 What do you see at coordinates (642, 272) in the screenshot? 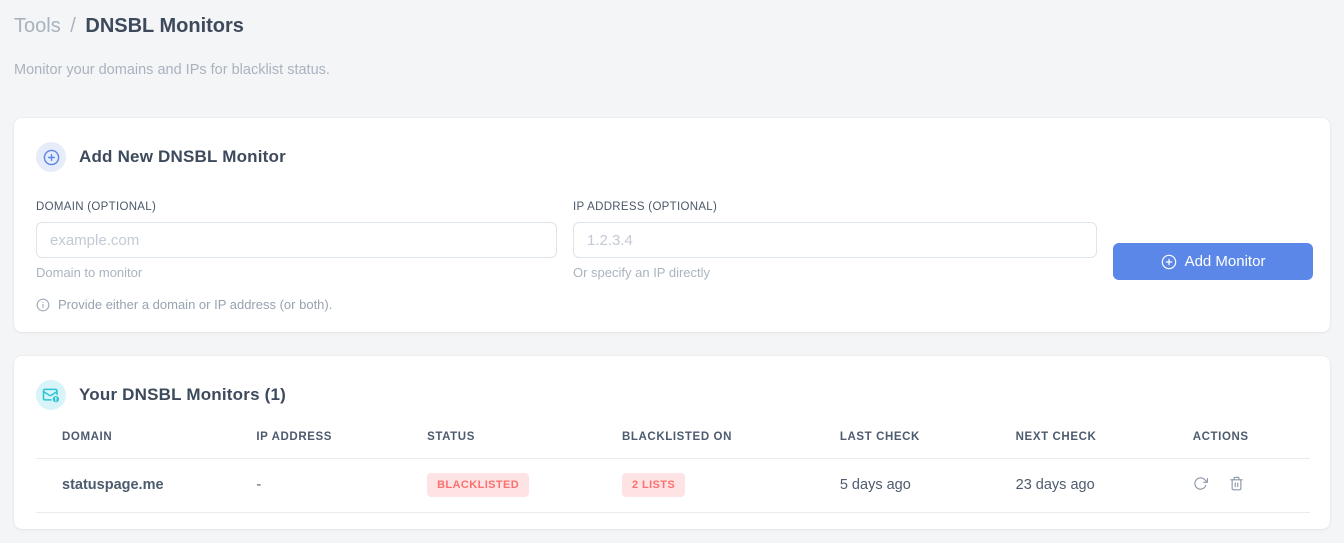
I see `ip-field-hint: Or specify an IP directly` at bounding box center [642, 272].